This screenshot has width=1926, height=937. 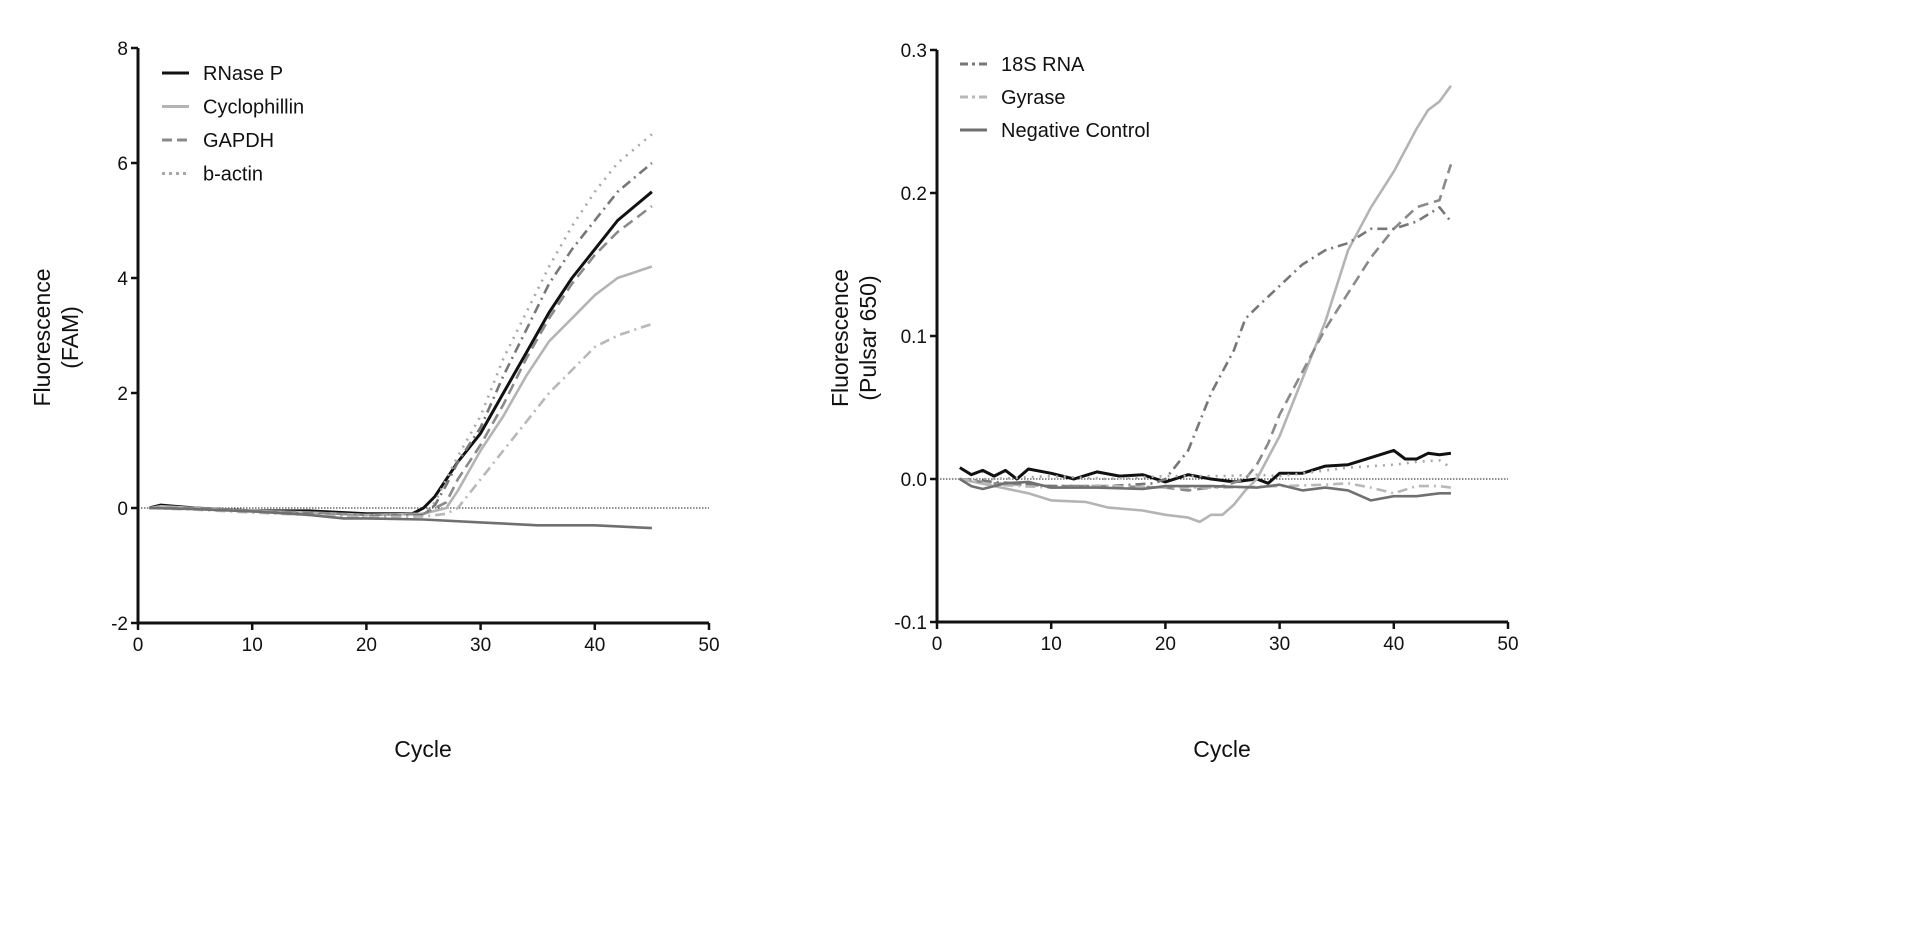 What do you see at coordinates (56, 337) in the screenshot?
I see `y-axis-label: Fluorescence(FAM)` at bounding box center [56, 337].